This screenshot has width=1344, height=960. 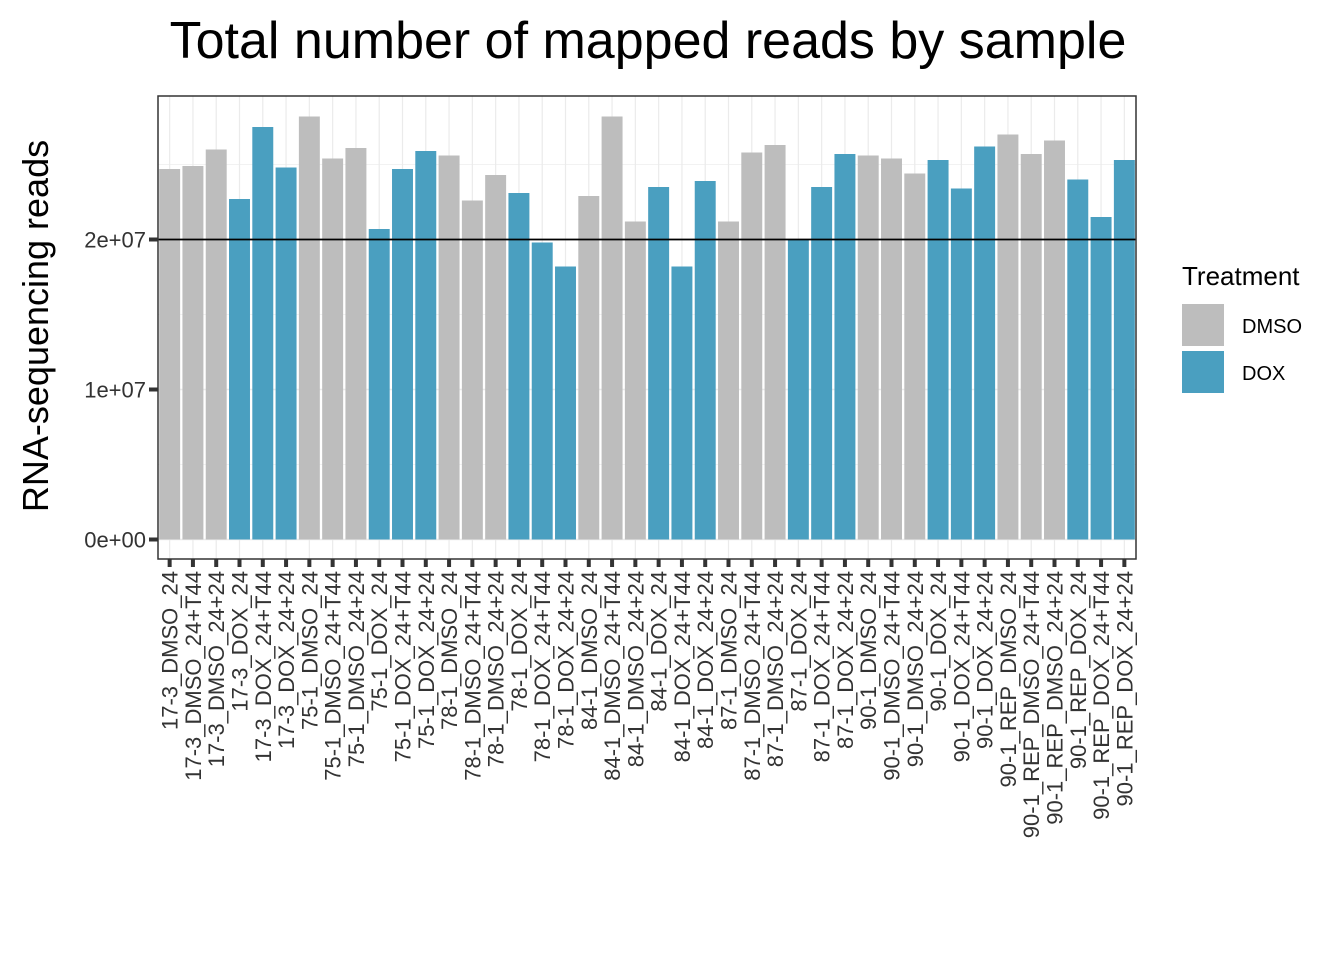 What do you see at coordinates (449, 650) in the screenshot?
I see `x-tick-label: 78-1_DMSO_24` at bounding box center [449, 650].